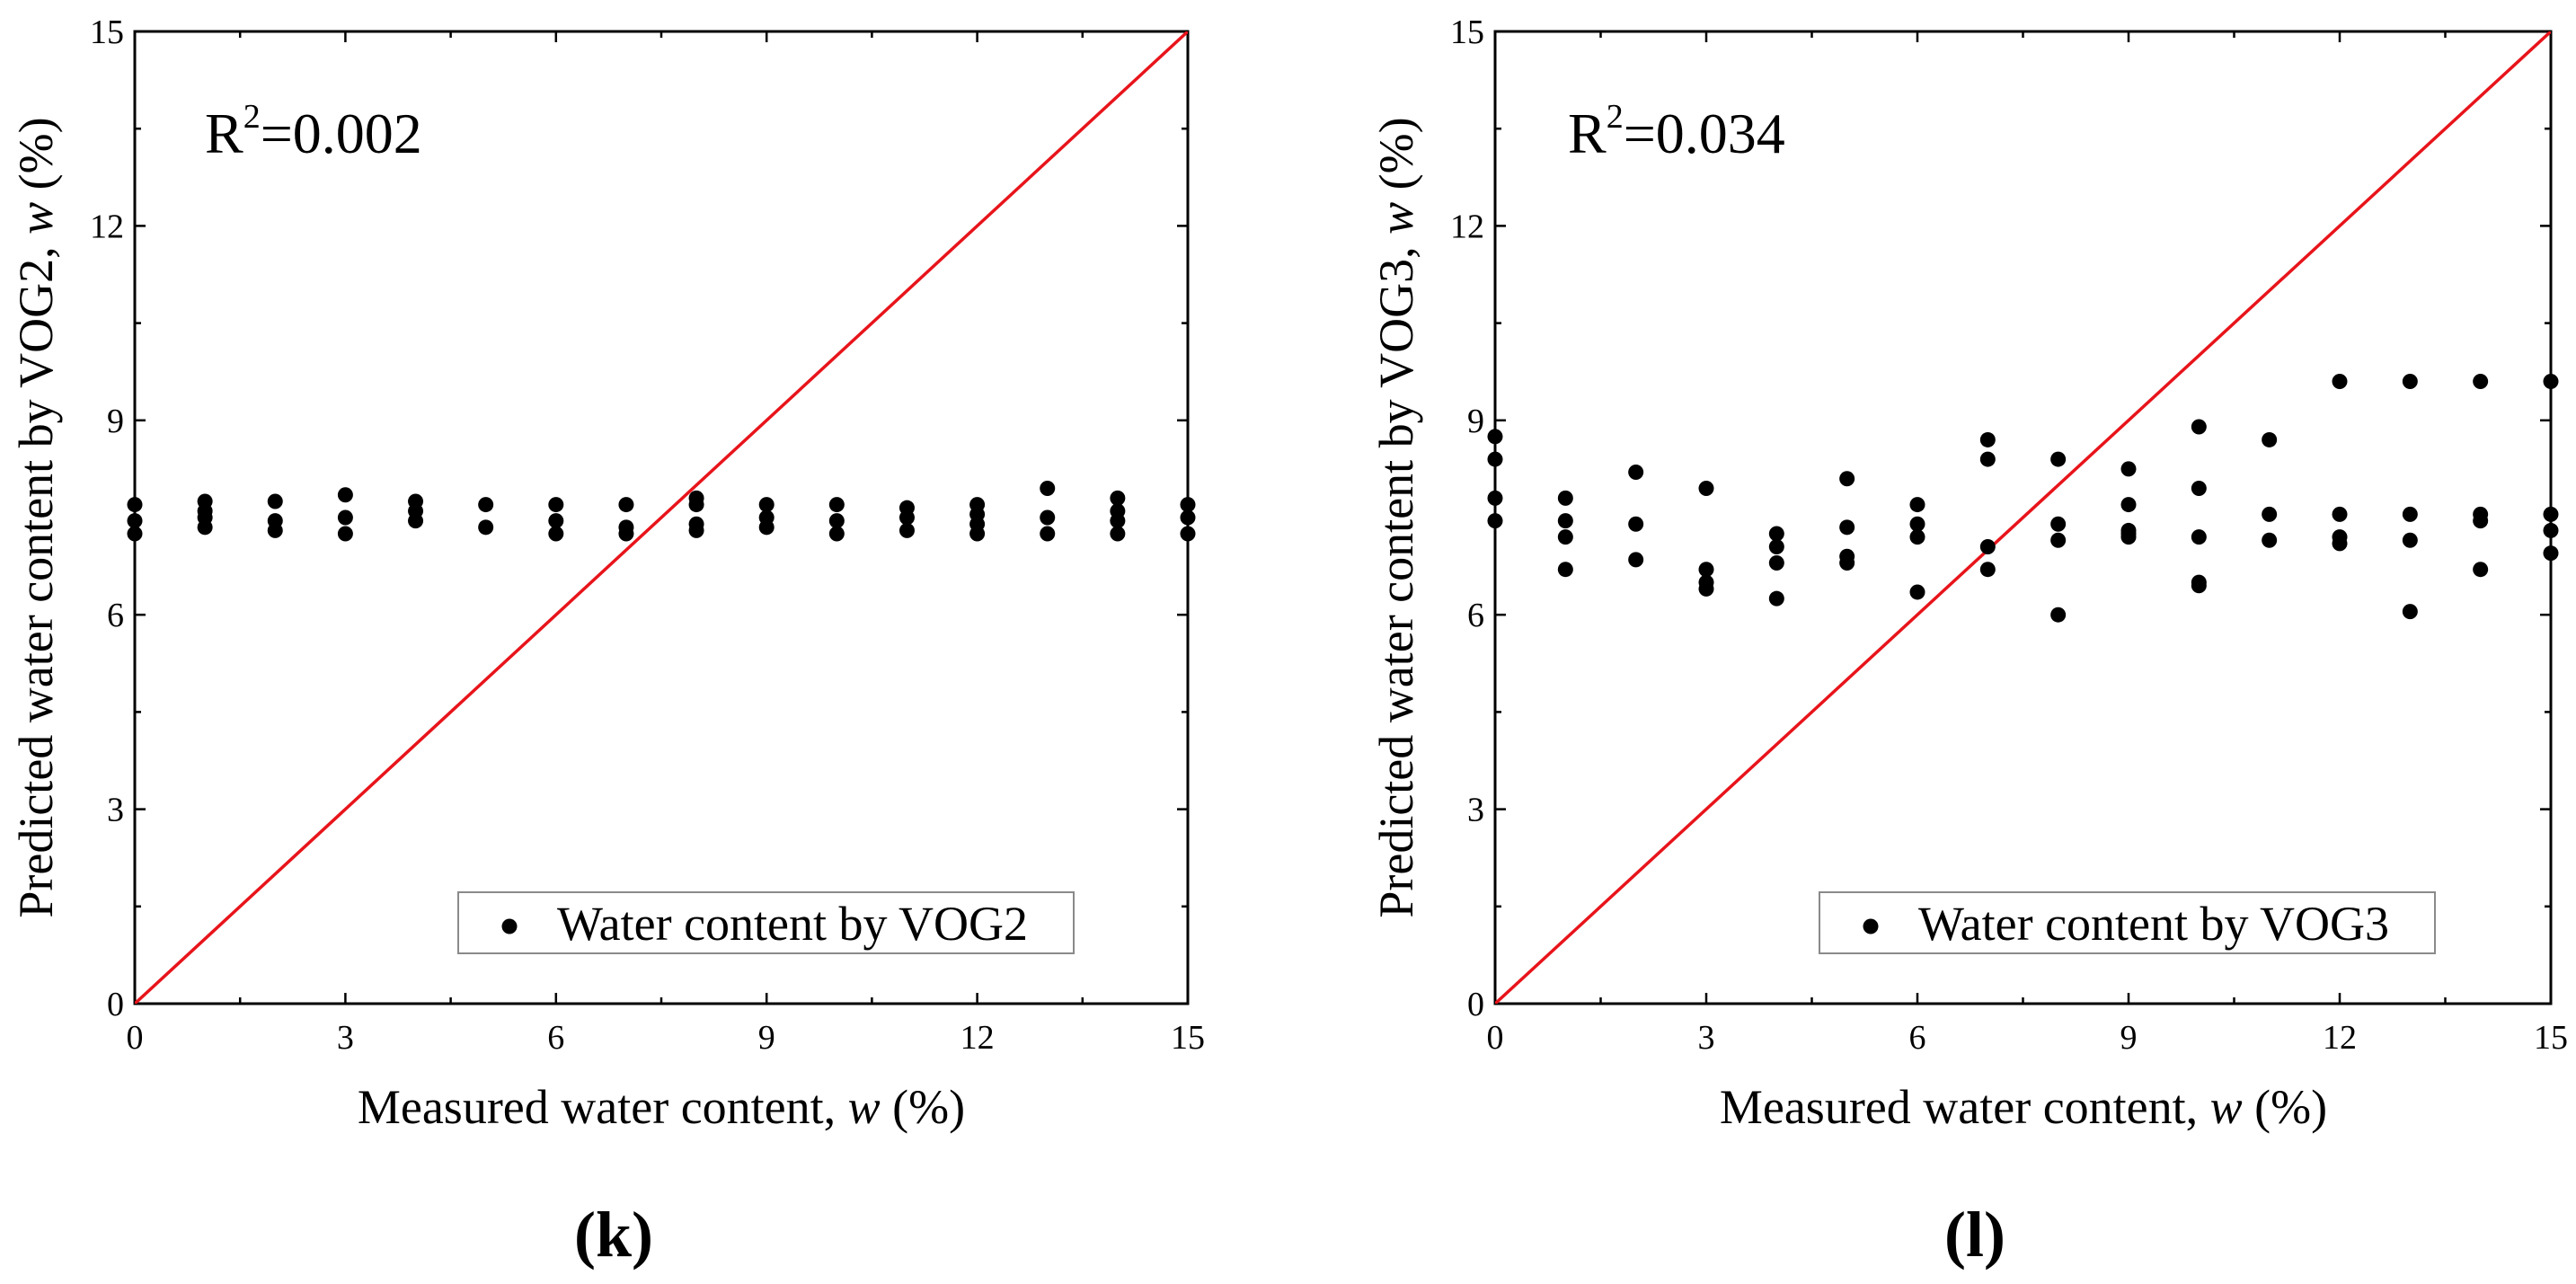 The width and height of the screenshot is (2576, 1284). I want to click on scatter-points, so click(2023, 498).